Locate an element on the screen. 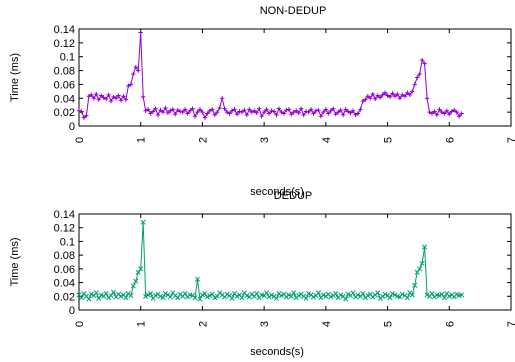 The width and height of the screenshot is (515, 362). x-tick-label: 1 is located at coordinates (142, 140).